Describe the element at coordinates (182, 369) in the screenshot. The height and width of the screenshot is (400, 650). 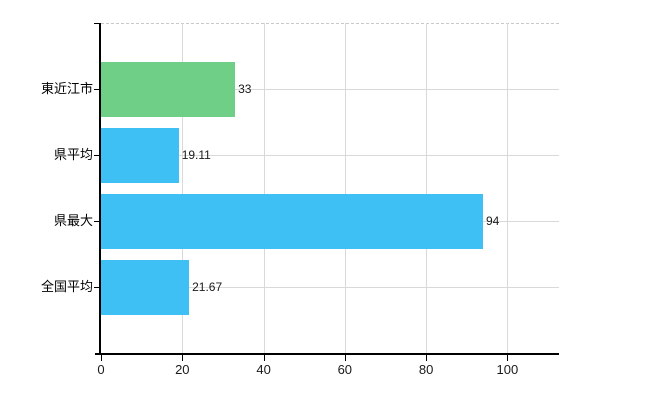
I see `x-tick-label: 20` at that location.